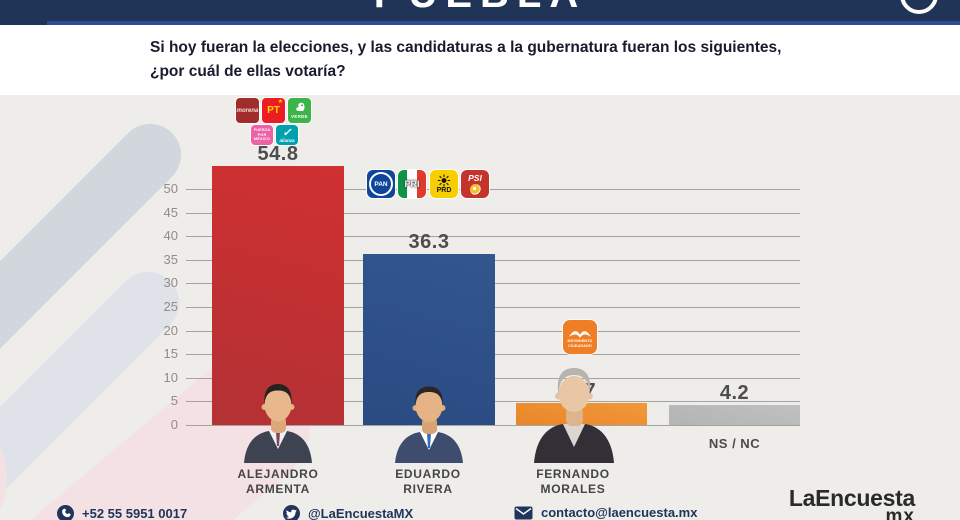 The height and width of the screenshot is (520, 960). I want to click on party-label-psi: PSI, so click(475, 177).